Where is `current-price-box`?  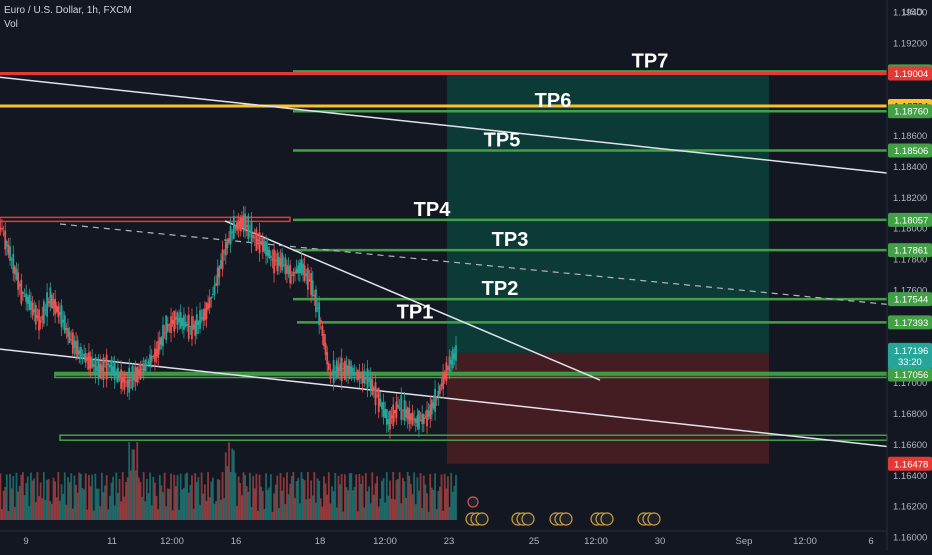 current-price-box is located at coordinates (910, 355).